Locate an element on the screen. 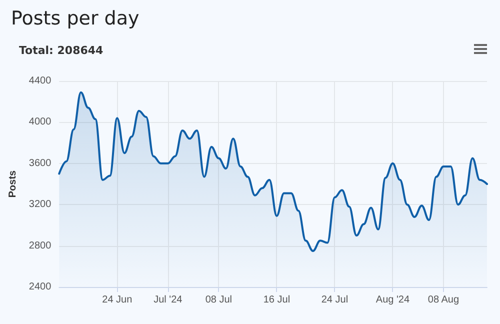 This screenshot has height=324, width=500. x-tick-label: 16 Jul is located at coordinates (276, 300).